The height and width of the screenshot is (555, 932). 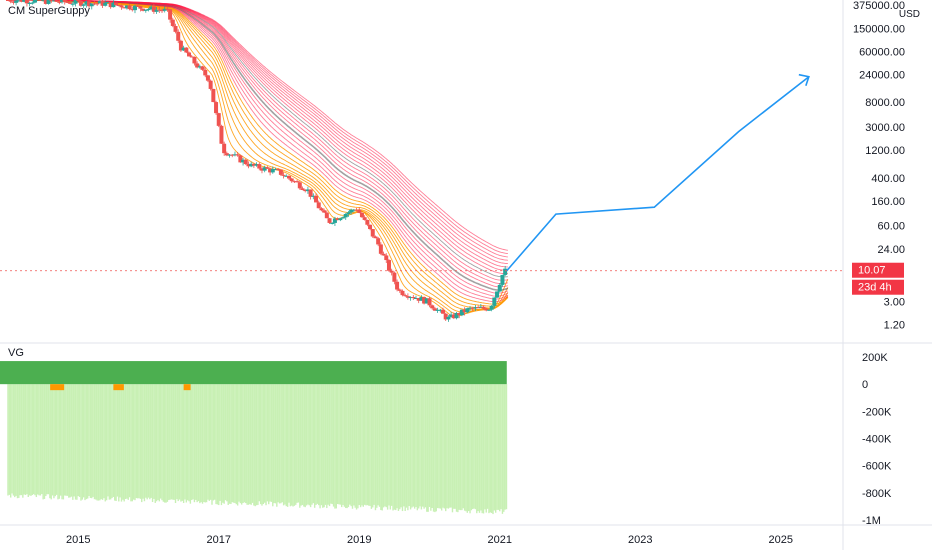 What do you see at coordinates (49, 11) in the screenshot?
I see `main-indicator-title: CM SuperGuppy` at bounding box center [49, 11].